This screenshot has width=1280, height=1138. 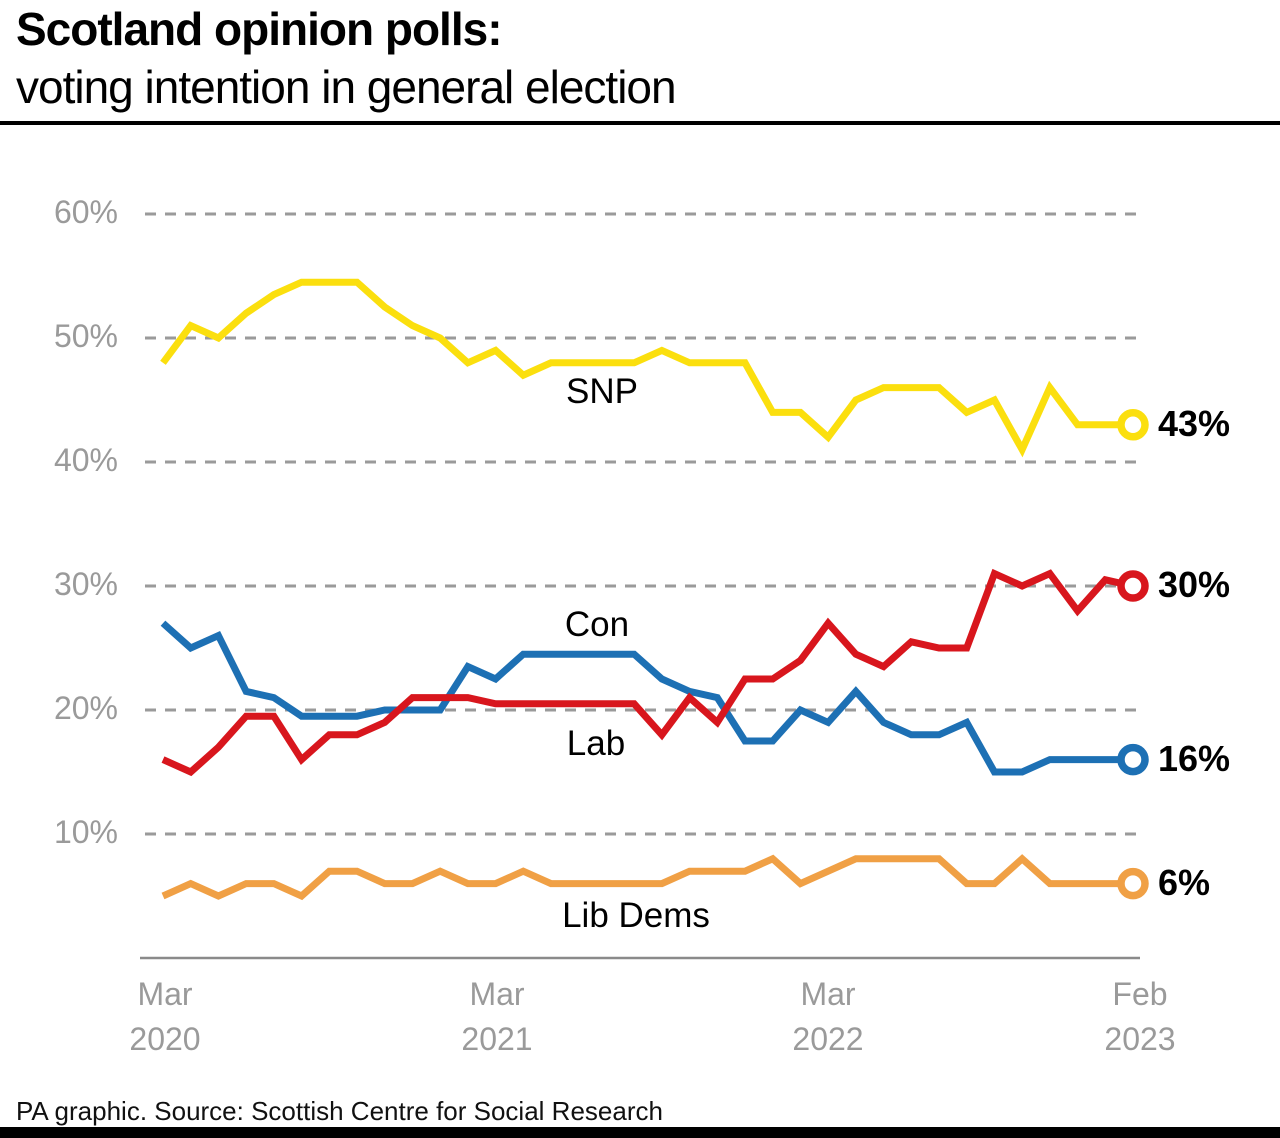 I want to click on end-marker-lab, so click(x=1133, y=759).